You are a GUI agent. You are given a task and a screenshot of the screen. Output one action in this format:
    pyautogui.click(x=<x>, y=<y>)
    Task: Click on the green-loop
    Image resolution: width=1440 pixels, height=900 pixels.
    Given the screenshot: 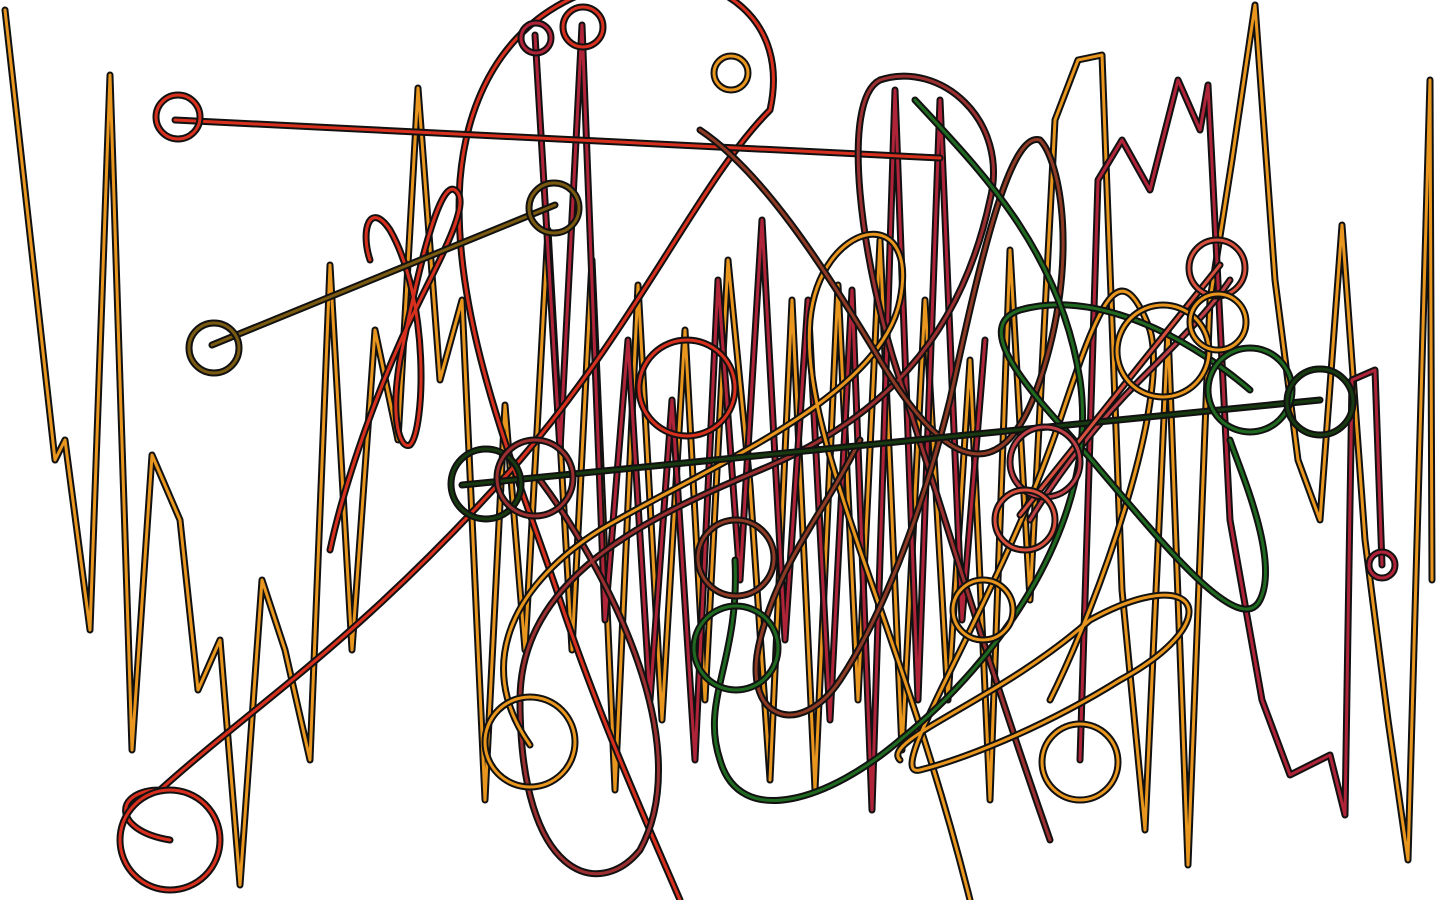 What is the action you would take?
    pyautogui.click(x=1133, y=457)
    